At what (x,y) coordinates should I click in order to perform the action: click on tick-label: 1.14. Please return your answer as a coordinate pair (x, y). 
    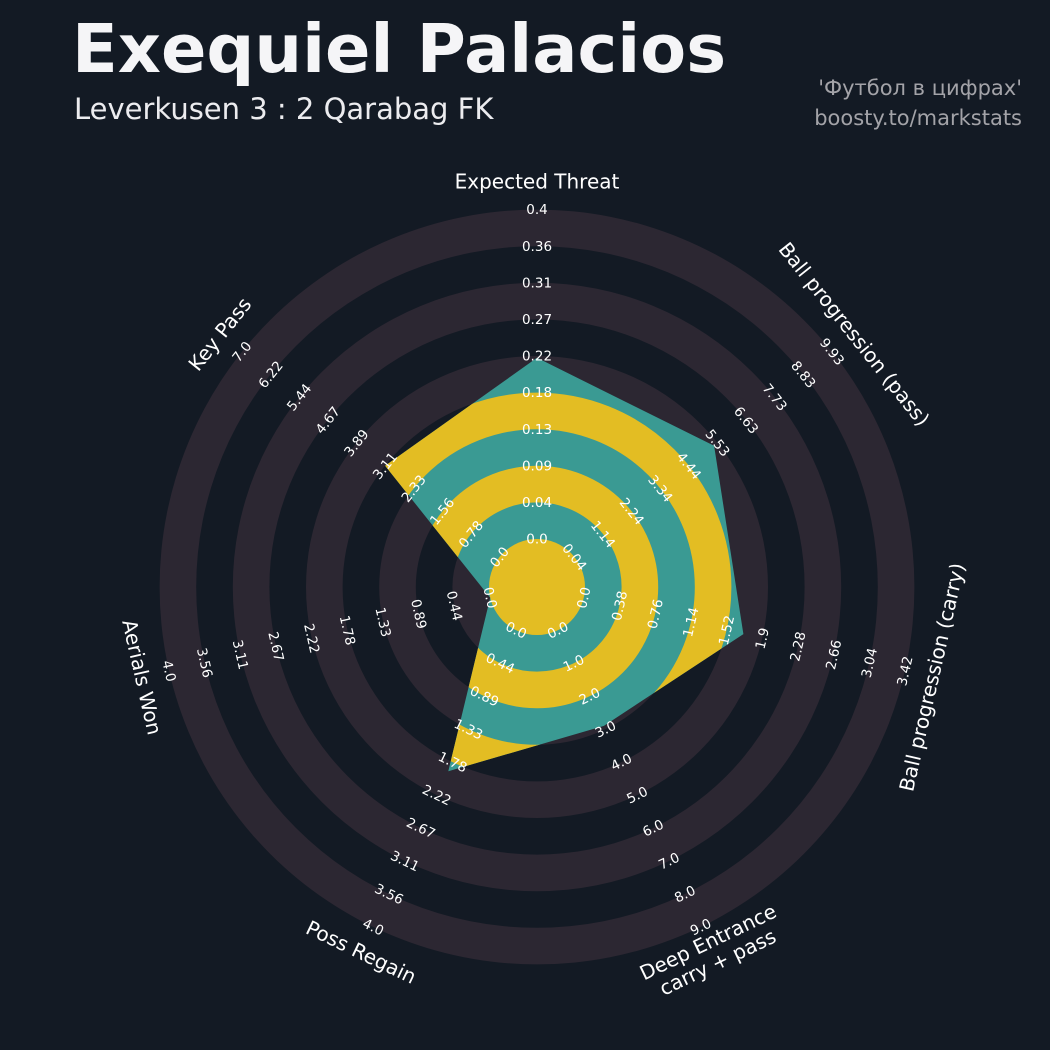
    Looking at the image, I should click on (691, 622).